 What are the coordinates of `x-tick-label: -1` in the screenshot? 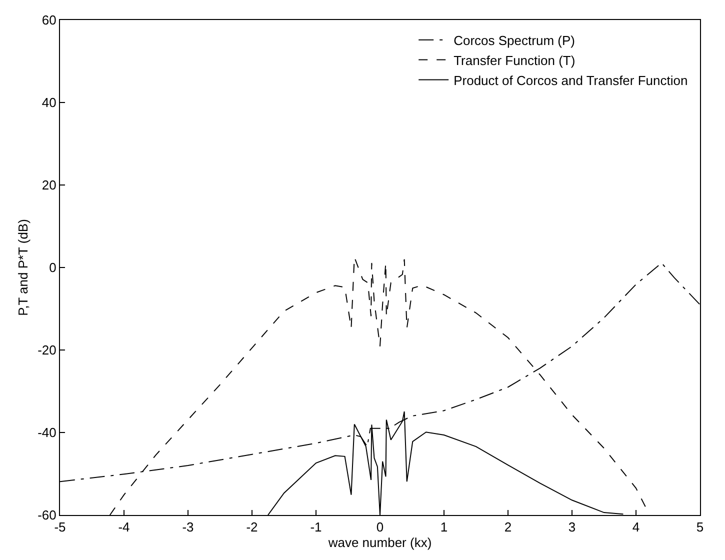 It's located at (316, 527).